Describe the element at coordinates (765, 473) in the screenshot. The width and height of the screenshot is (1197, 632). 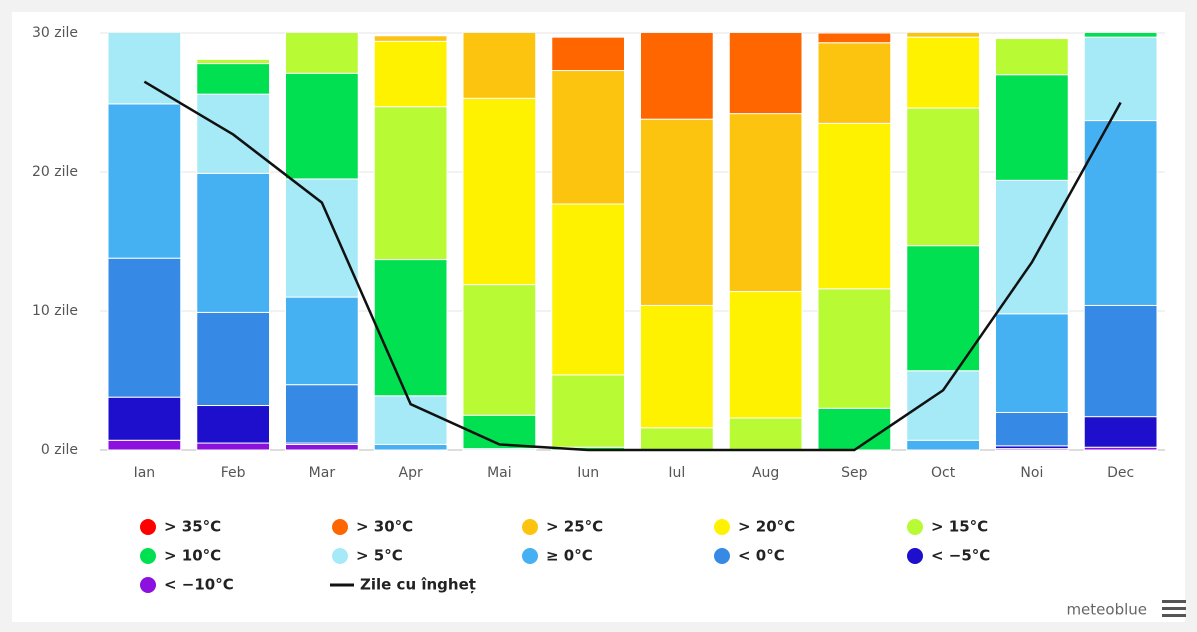
I see `x-tick-label: Aug` at that location.